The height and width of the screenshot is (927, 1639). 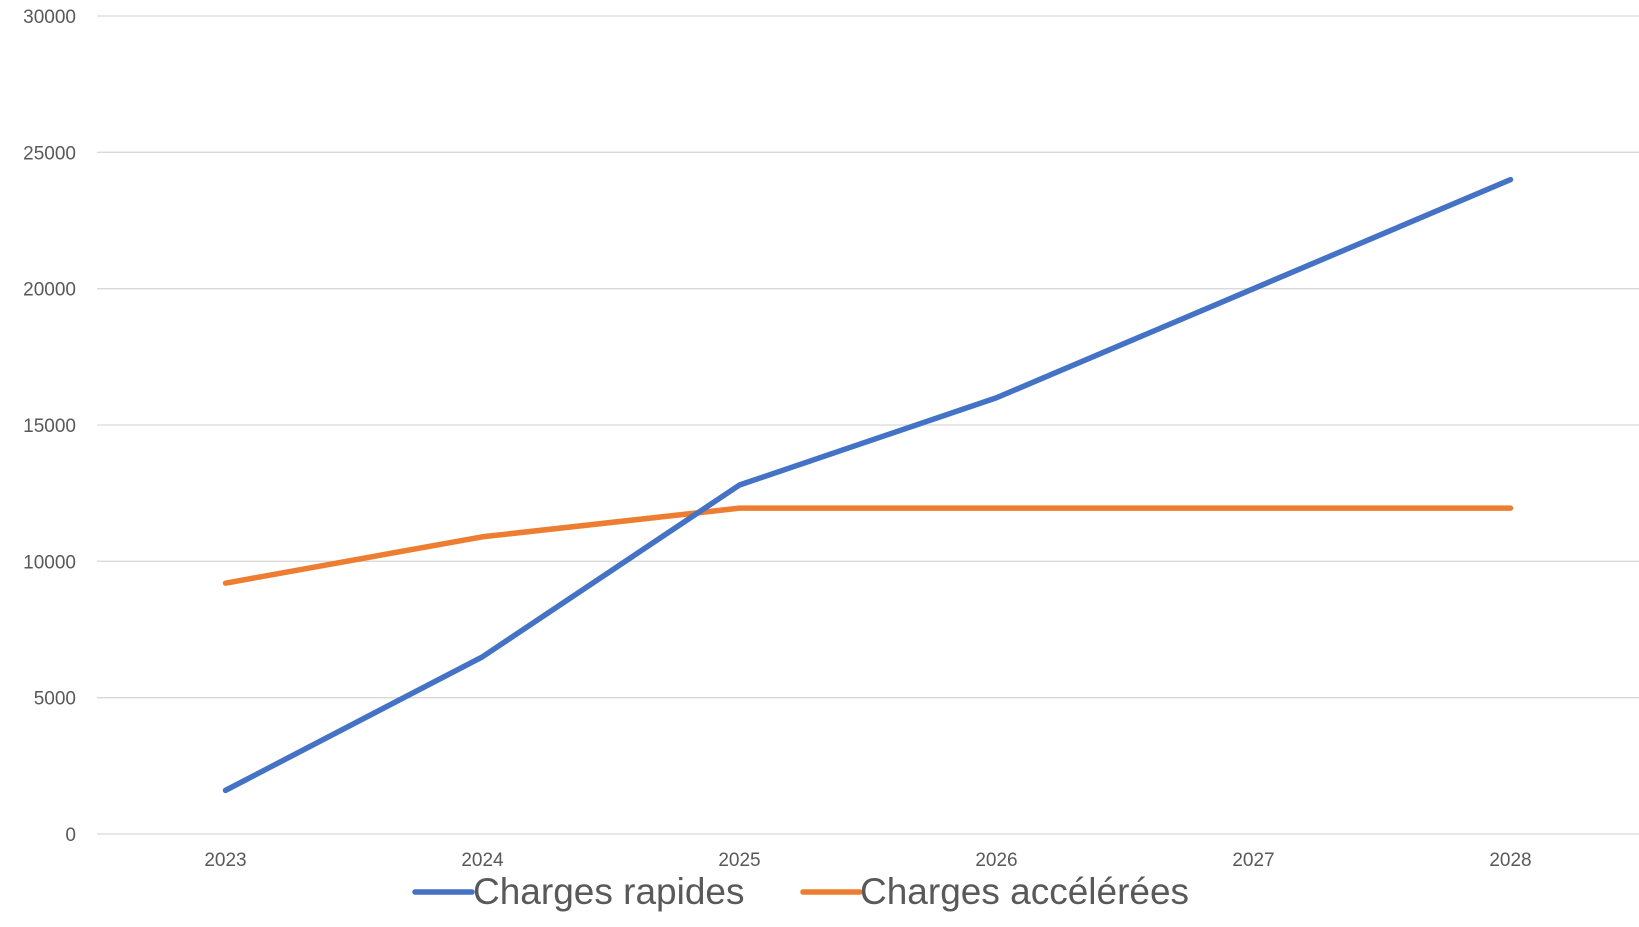 What do you see at coordinates (49, 153) in the screenshot?
I see `y-tick-label: 25000` at bounding box center [49, 153].